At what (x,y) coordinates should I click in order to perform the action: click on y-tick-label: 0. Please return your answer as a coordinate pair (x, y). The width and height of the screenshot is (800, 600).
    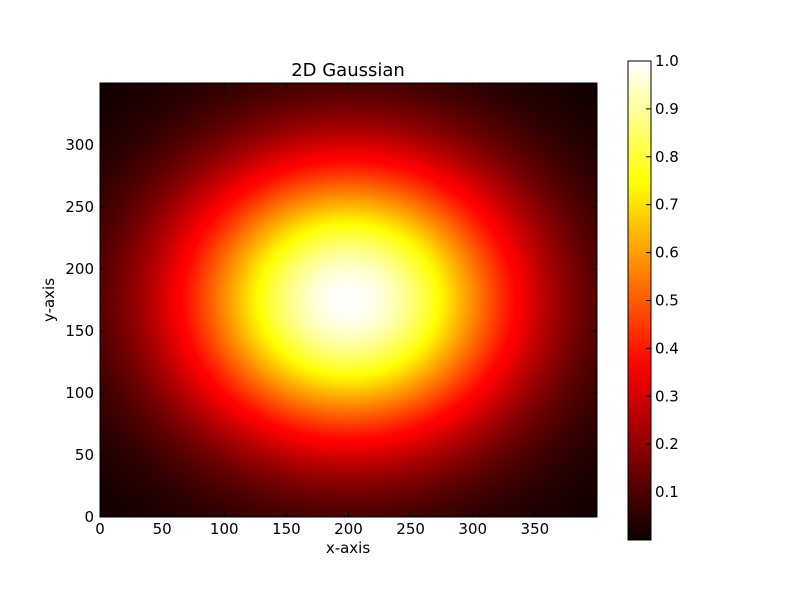
    Looking at the image, I should click on (89, 517).